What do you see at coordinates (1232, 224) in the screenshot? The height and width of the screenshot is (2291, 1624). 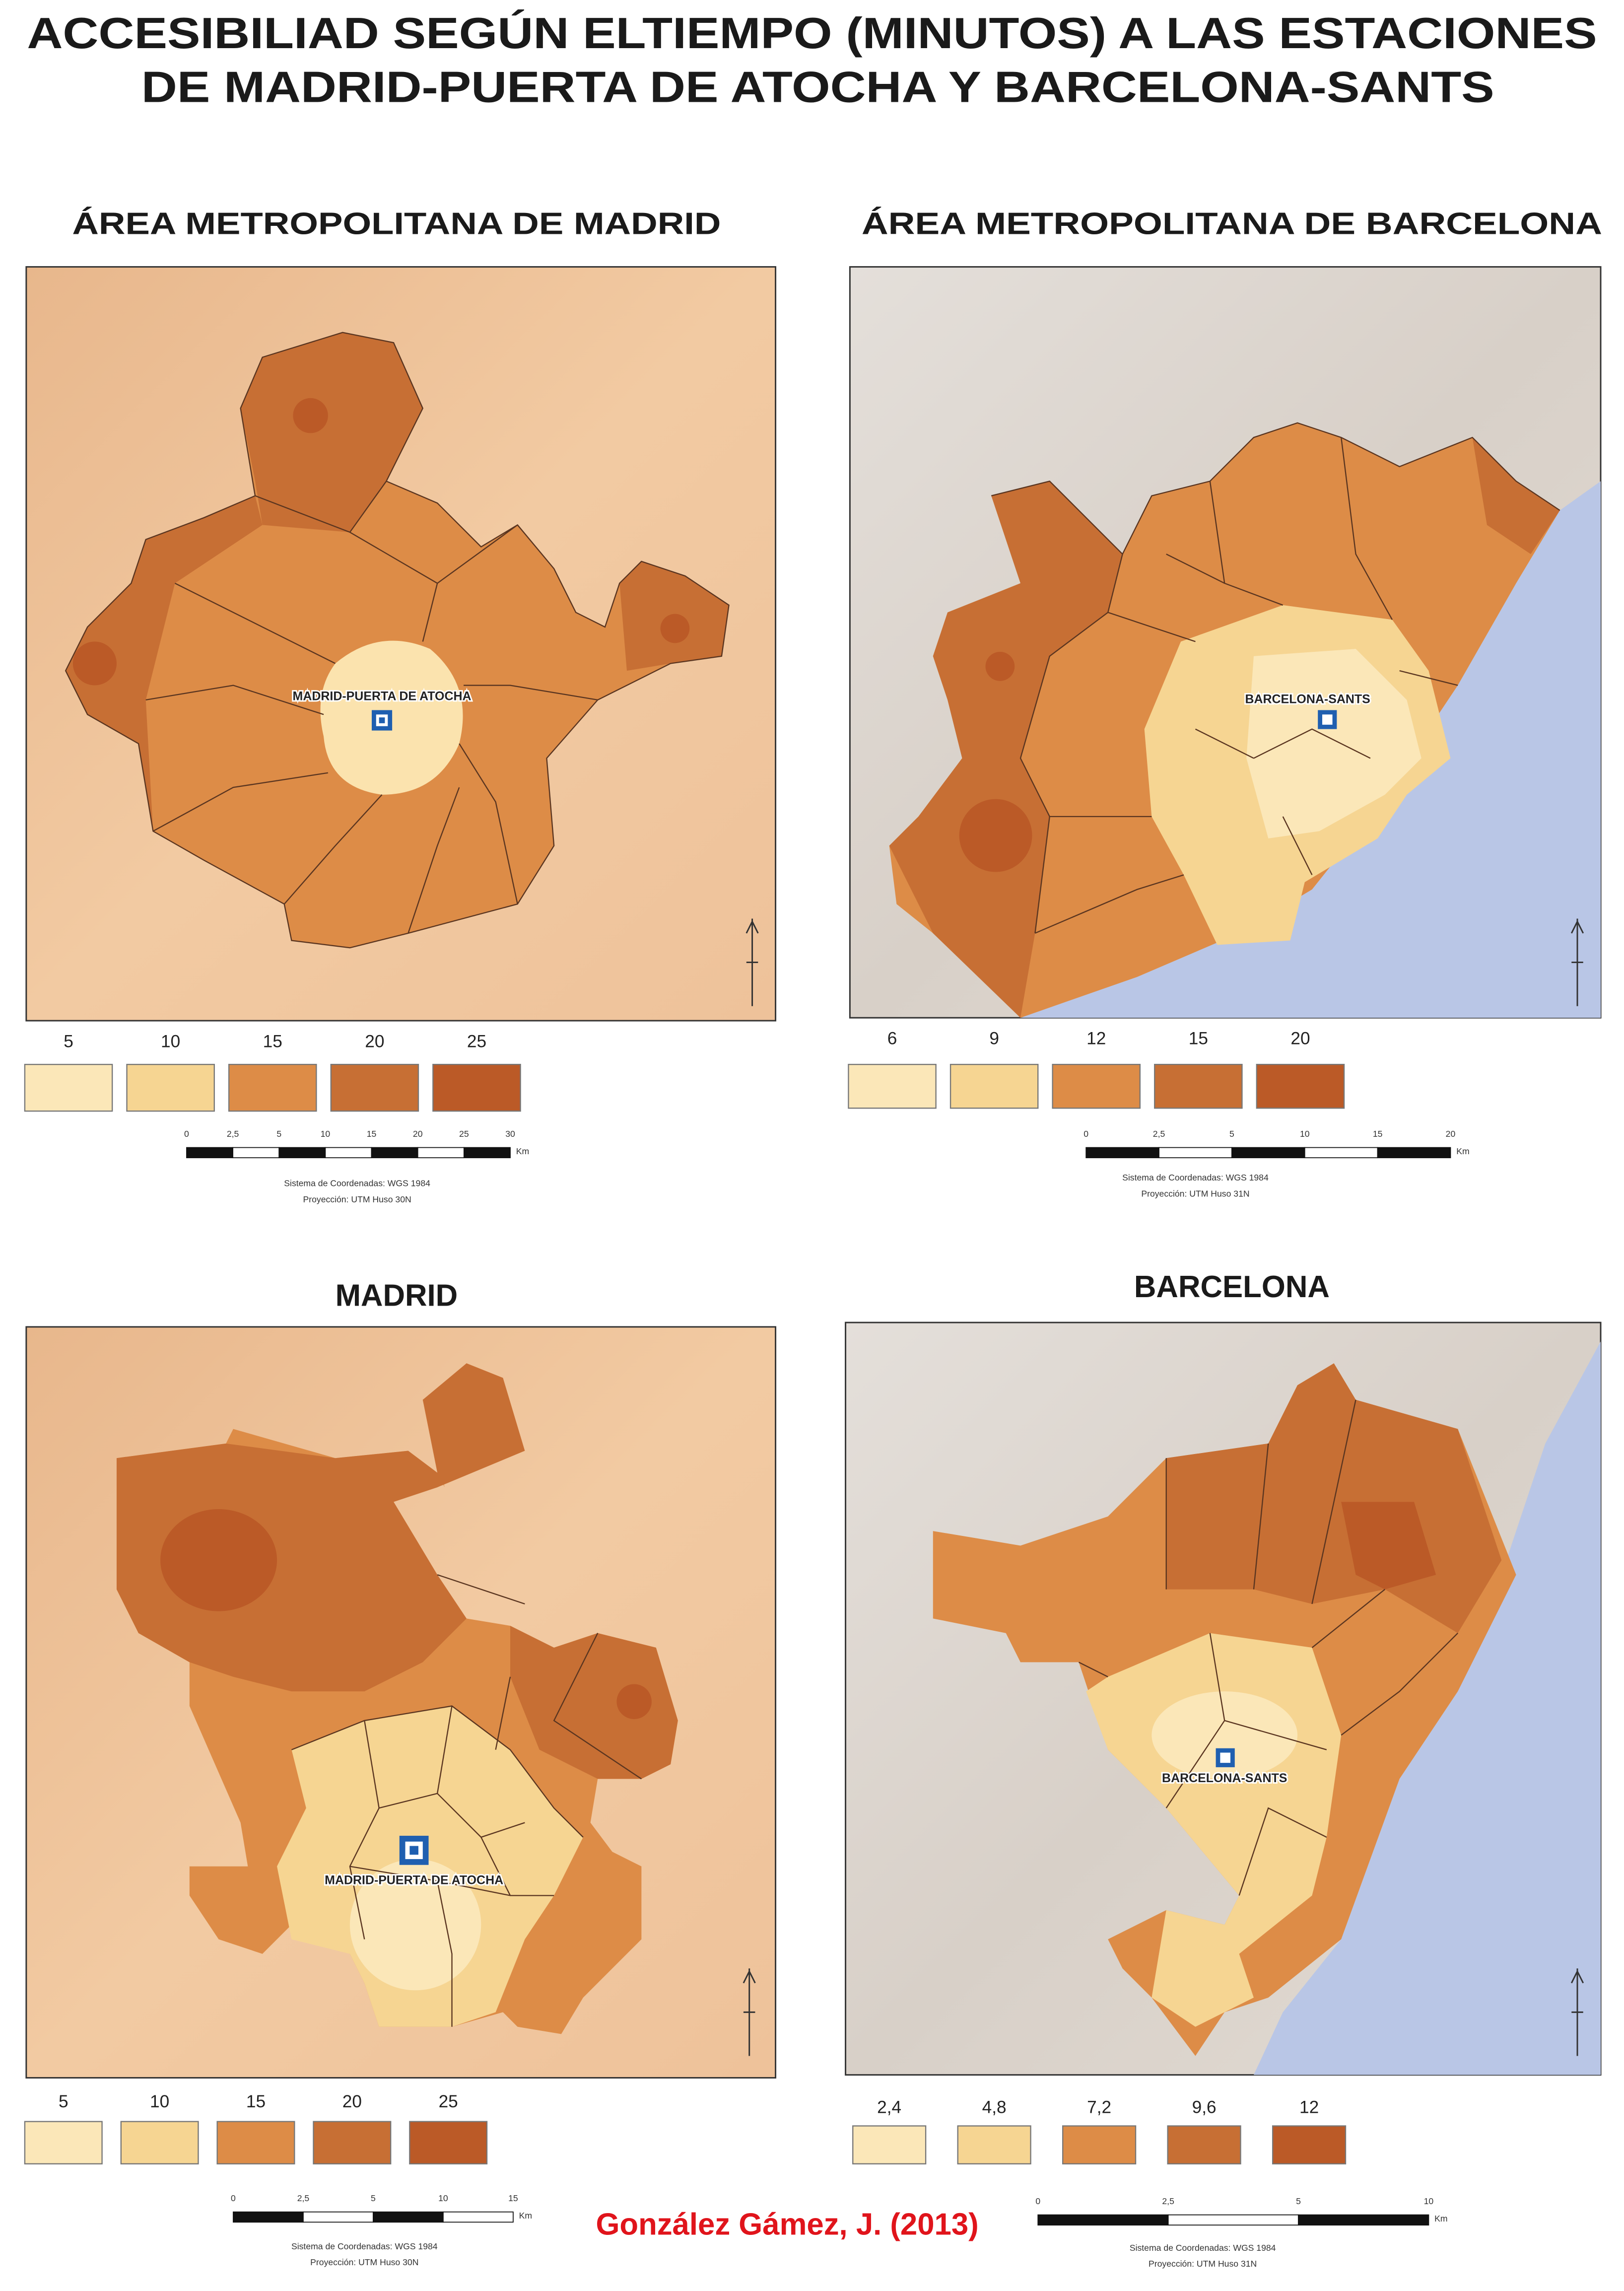 I see `panel-title: ÁREA METROPOLITANA DE BARCELONA` at bounding box center [1232, 224].